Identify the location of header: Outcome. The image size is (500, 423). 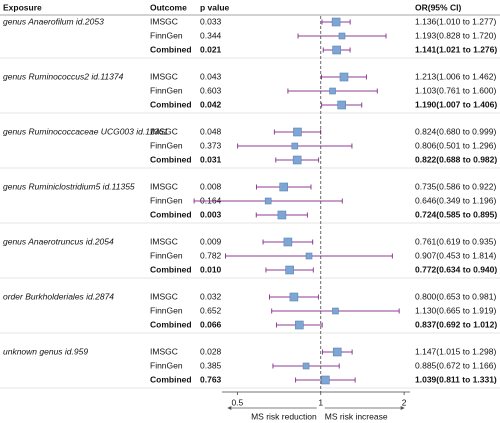
(168, 7).